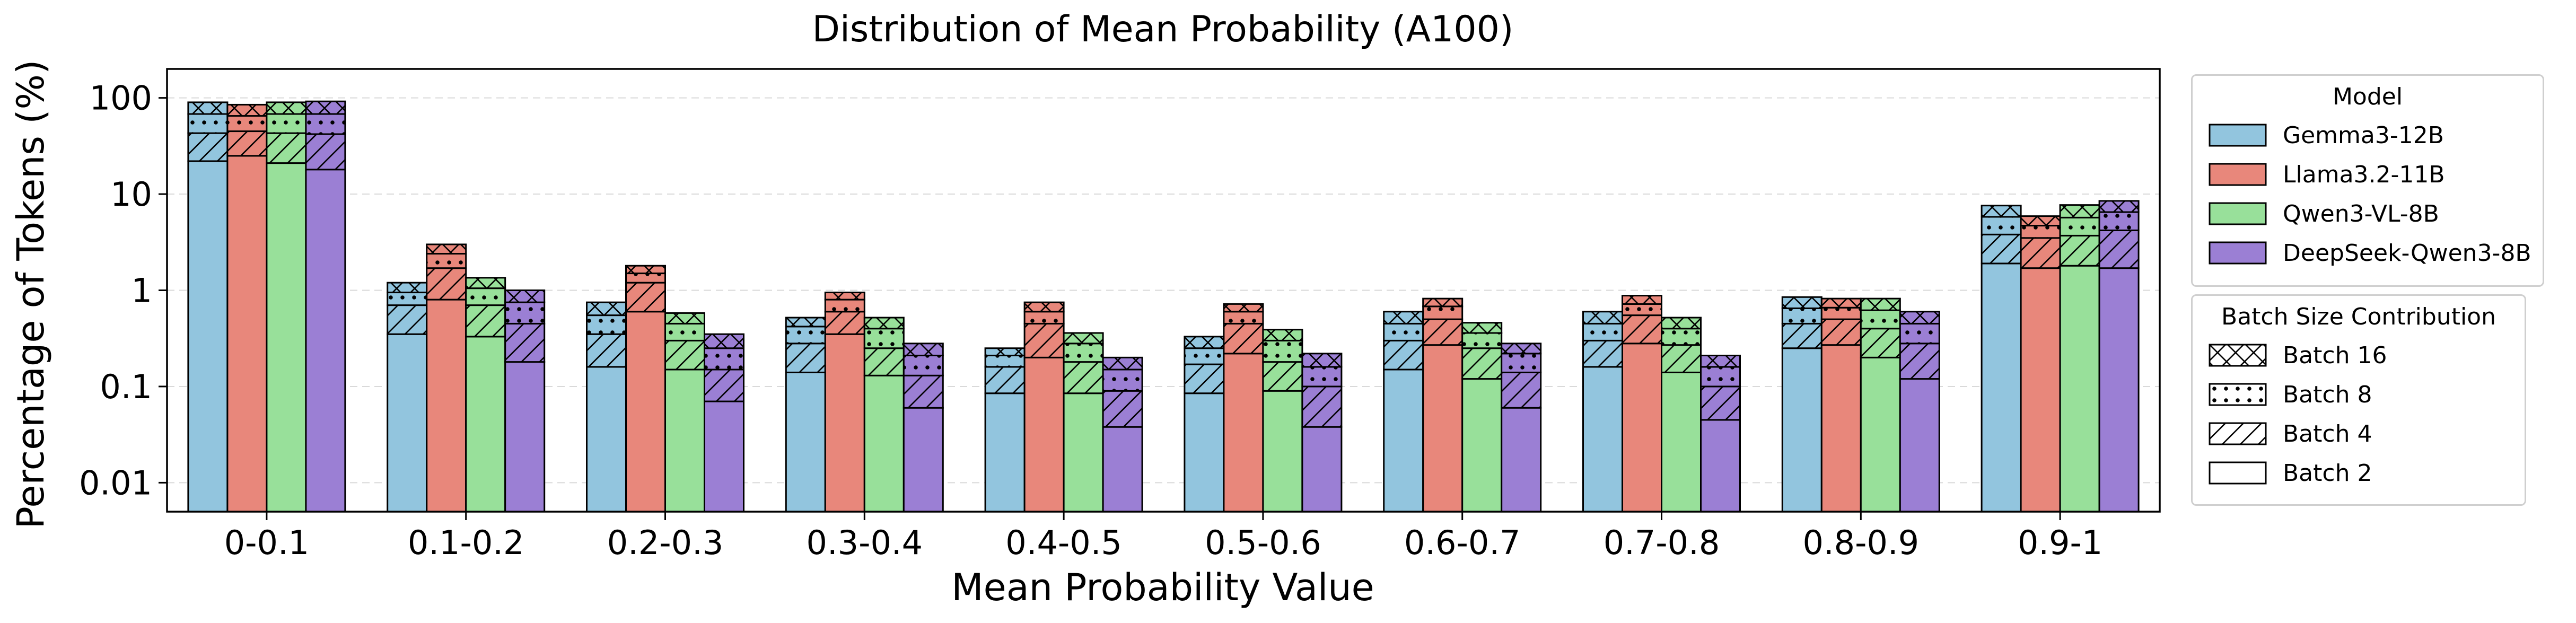  Describe the element at coordinates (1861, 542) in the screenshot. I see `x-tick-label: 0.8-0.9` at that location.